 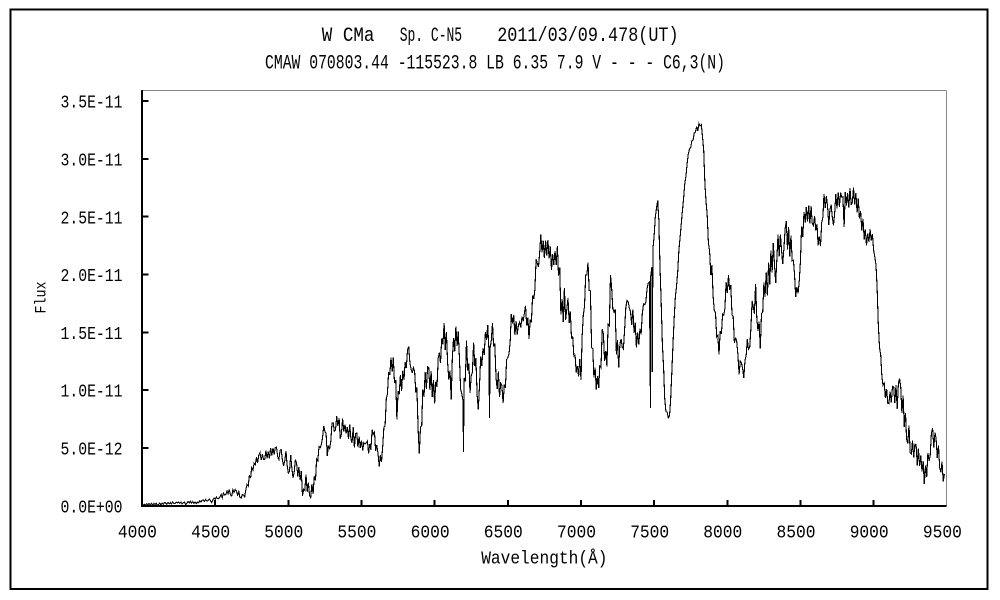 What do you see at coordinates (722, 534) in the screenshot?
I see `svg-text: 8000` at bounding box center [722, 534].